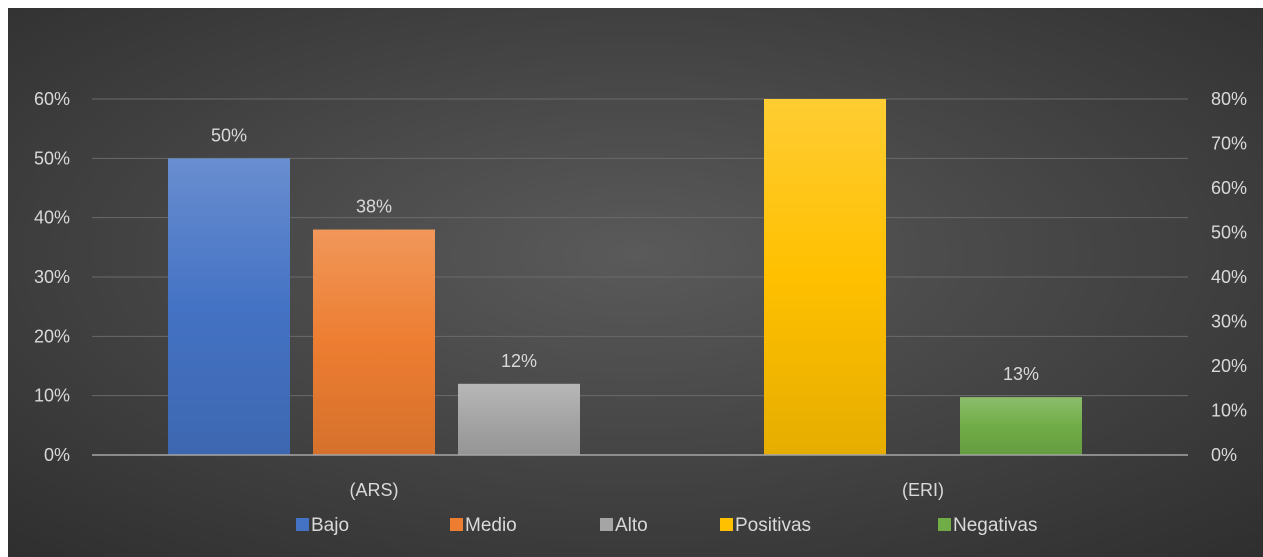  What do you see at coordinates (52, 396) in the screenshot?
I see `left-tick-label: 10%` at bounding box center [52, 396].